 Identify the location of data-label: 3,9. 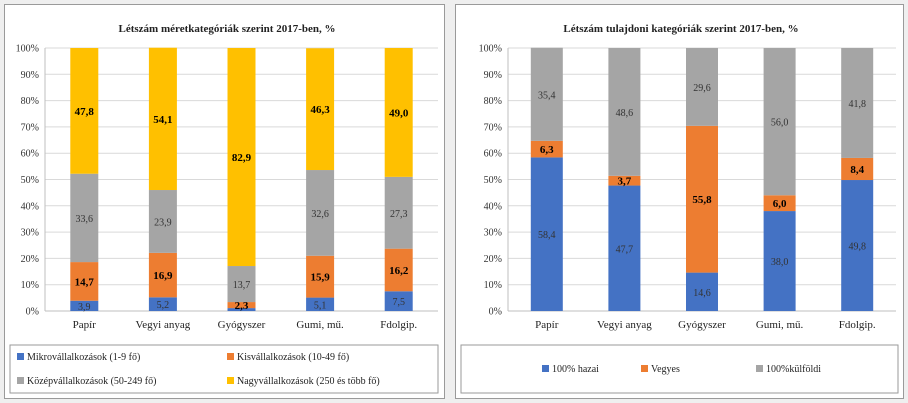
(84, 307).